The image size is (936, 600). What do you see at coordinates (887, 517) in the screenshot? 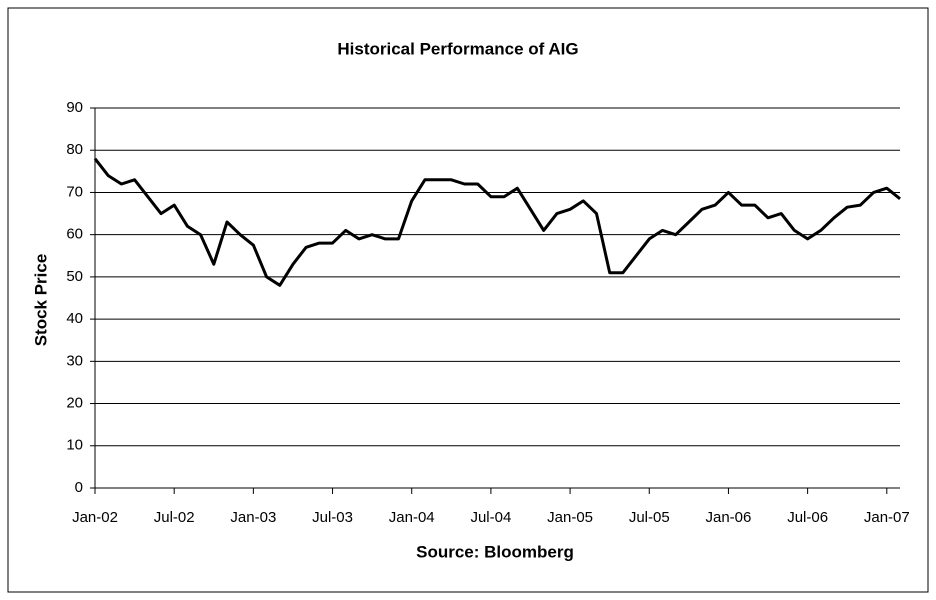
I see `x-tick-label: Jan-07` at bounding box center [887, 517].